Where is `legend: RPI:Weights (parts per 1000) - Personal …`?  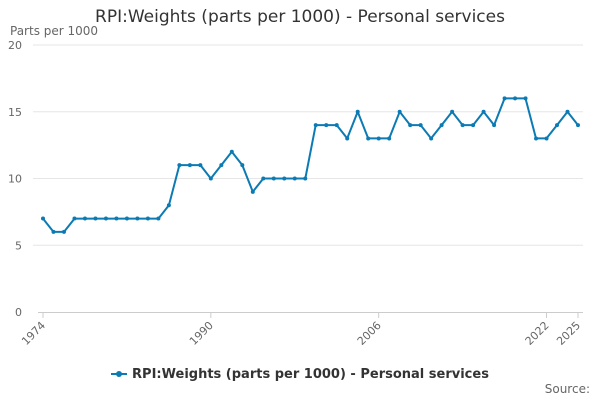
legend: RPI:Weights (parts per 1000) - Personal … is located at coordinates (300, 373).